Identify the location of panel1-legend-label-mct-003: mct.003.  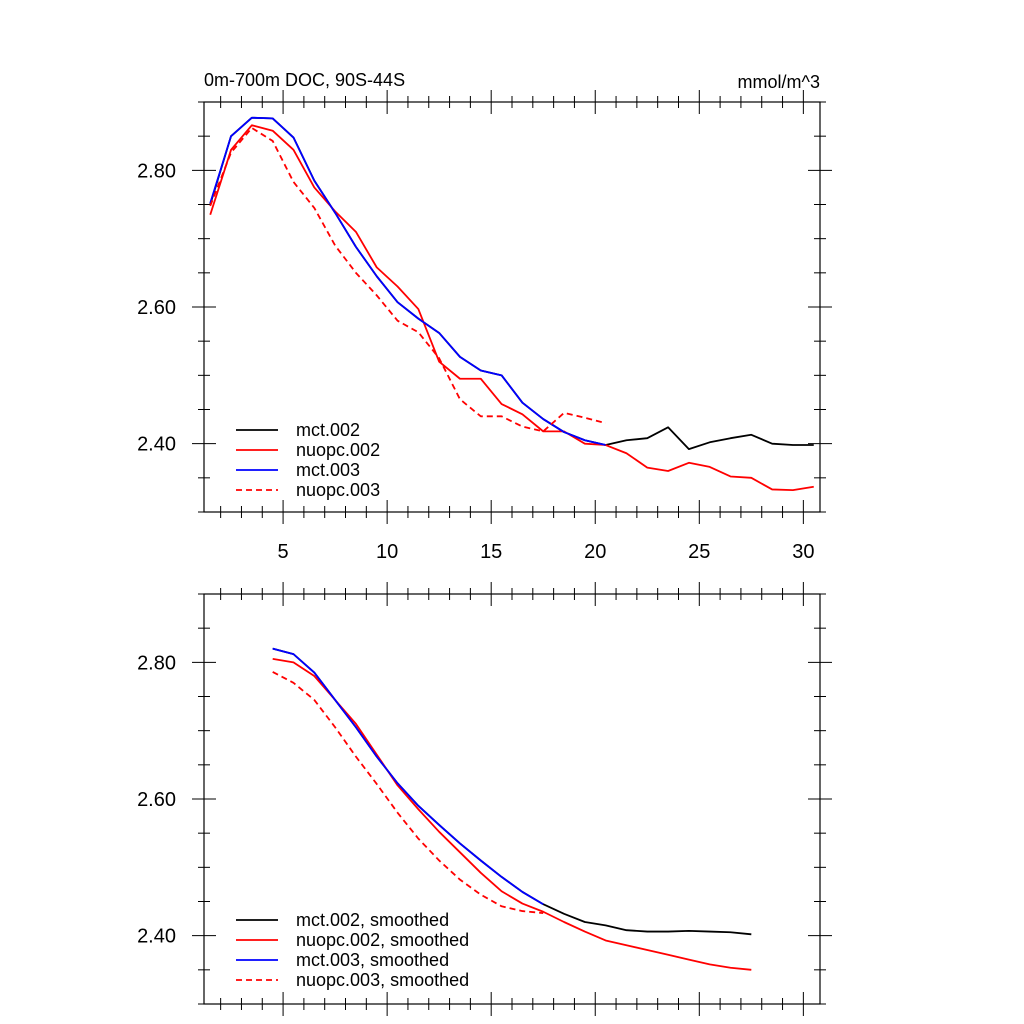
(328, 470).